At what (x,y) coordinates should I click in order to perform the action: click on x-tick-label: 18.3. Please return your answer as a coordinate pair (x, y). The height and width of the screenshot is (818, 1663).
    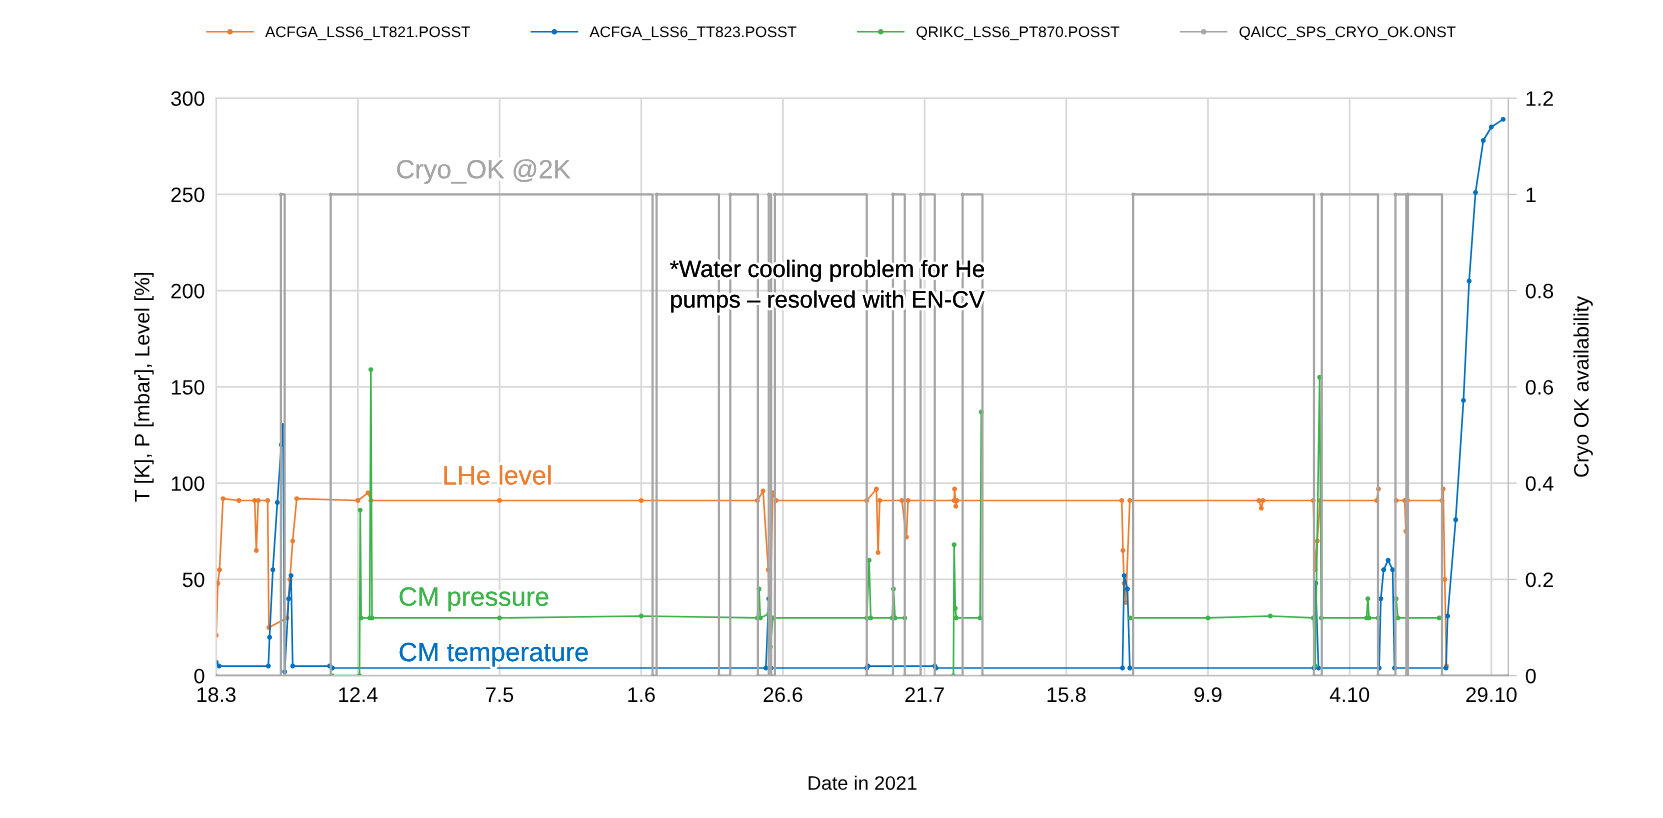
    Looking at the image, I should click on (216, 695).